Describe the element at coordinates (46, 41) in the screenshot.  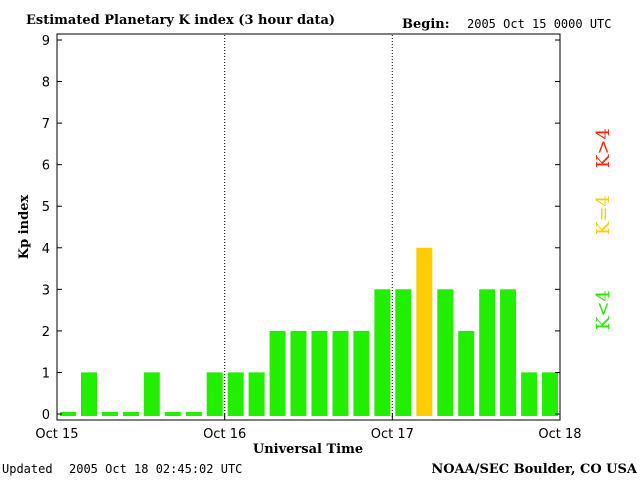
I see `y-tick-label: 9` at that location.